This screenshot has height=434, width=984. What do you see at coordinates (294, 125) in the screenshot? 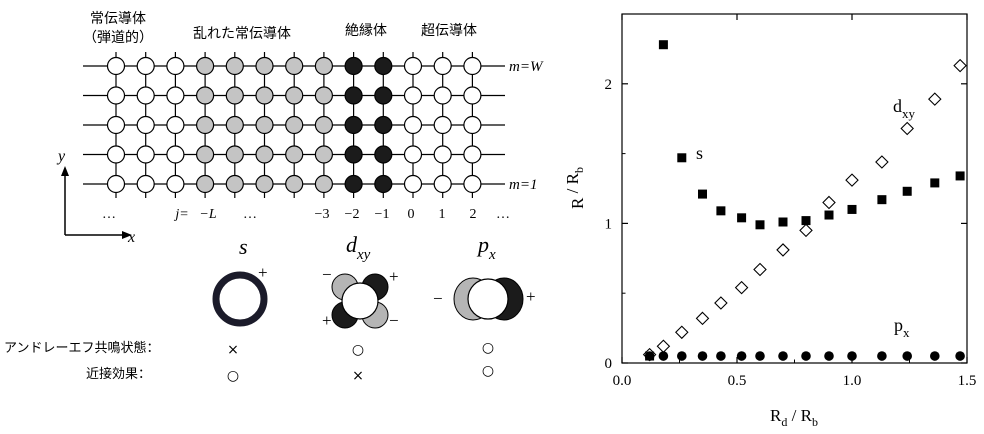
I see `lattice-sites` at bounding box center [294, 125].